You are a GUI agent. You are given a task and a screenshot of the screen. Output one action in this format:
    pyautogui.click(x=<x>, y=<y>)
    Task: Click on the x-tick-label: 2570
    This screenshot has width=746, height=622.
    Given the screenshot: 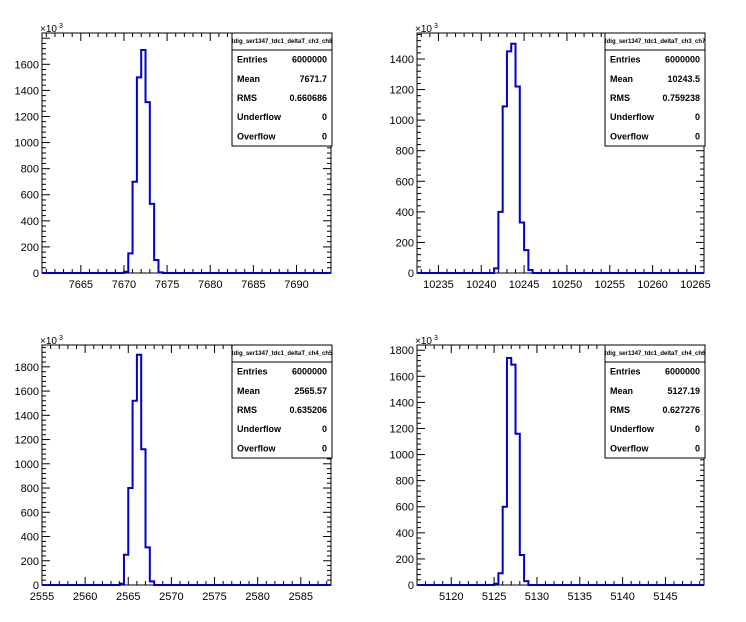 What is the action you would take?
    pyautogui.click(x=171, y=597)
    